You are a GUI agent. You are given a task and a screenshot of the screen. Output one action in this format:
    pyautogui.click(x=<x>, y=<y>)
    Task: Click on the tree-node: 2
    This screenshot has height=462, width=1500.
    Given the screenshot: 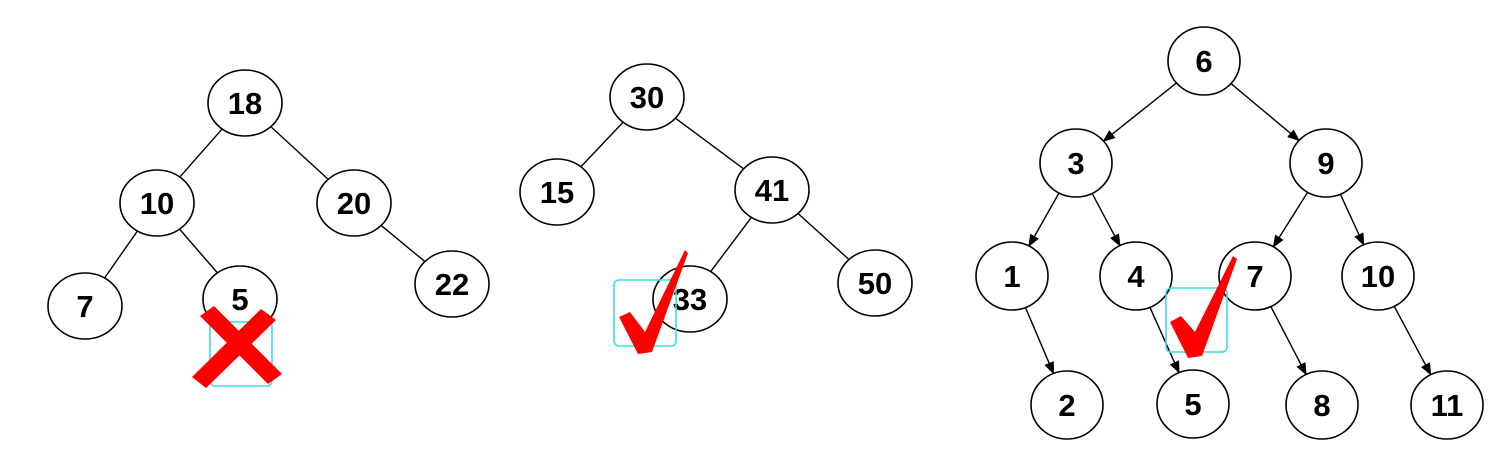 What is the action you would take?
    pyautogui.click(x=1067, y=405)
    